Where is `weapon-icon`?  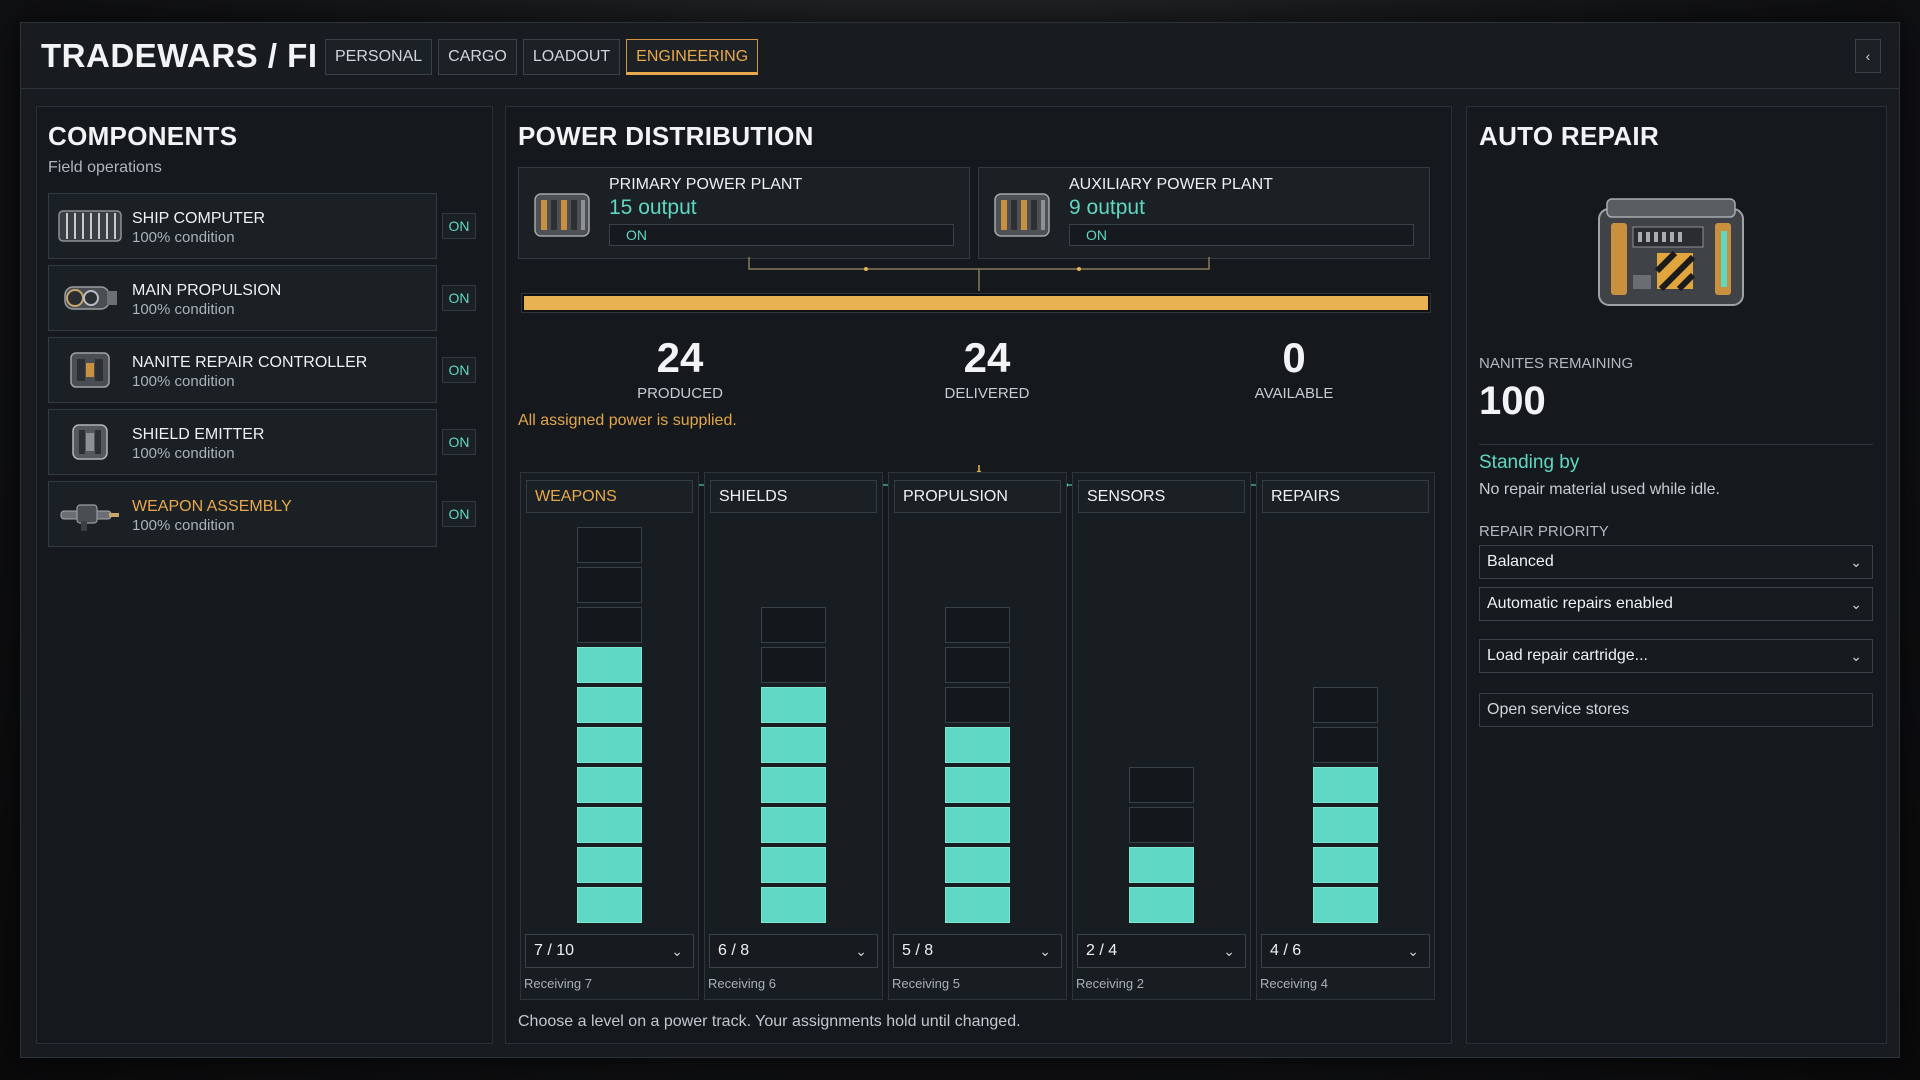 weapon-icon is located at coordinates (89, 517).